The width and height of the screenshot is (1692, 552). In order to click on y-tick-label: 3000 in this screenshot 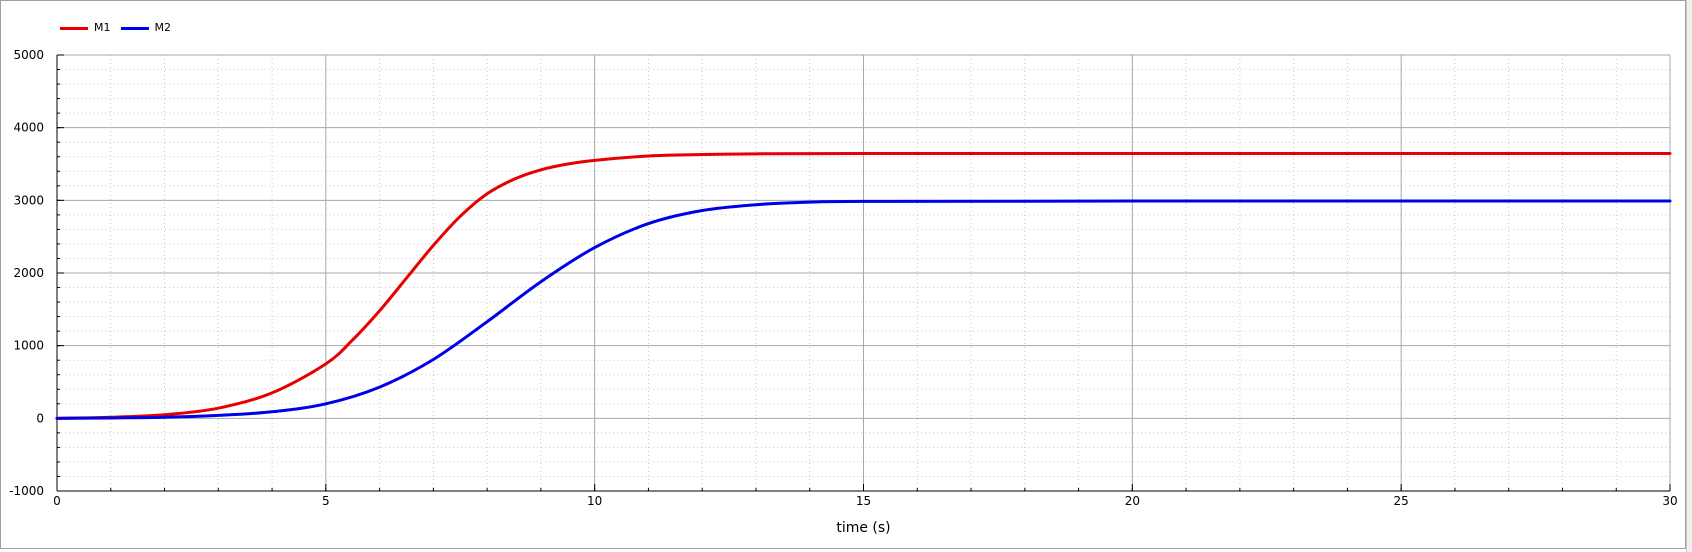, I will do `click(28, 200)`.